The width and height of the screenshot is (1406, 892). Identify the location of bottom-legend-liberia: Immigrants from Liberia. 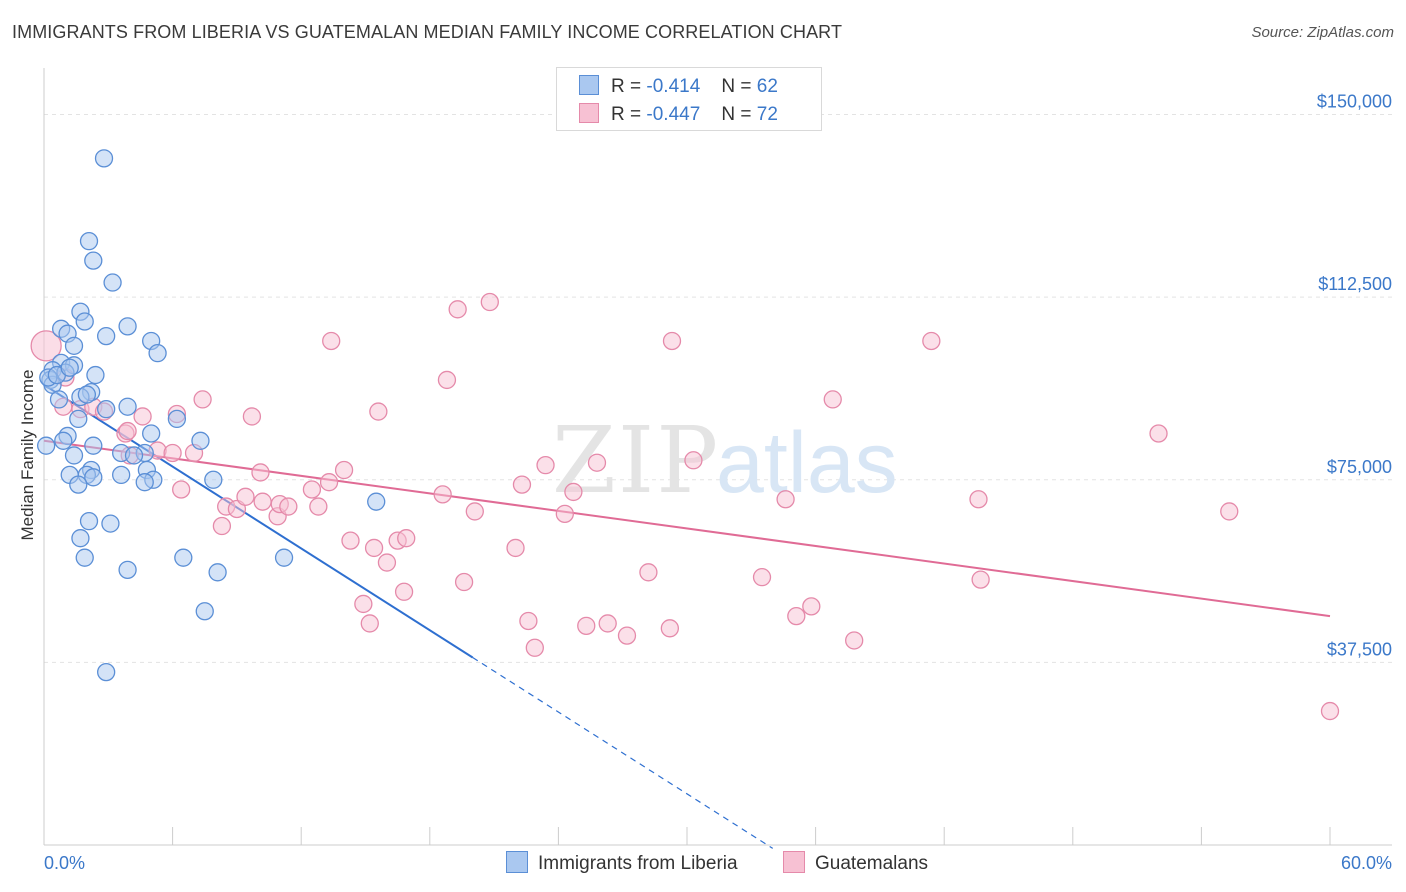
(622, 863).